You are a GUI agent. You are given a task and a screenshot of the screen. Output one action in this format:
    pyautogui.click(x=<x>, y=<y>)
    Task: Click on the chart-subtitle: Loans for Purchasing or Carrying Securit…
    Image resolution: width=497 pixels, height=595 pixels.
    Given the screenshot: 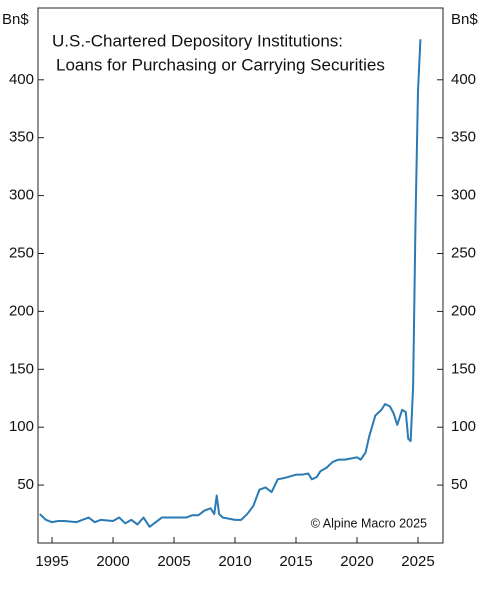 What is the action you would take?
    pyautogui.click(x=220, y=64)
    